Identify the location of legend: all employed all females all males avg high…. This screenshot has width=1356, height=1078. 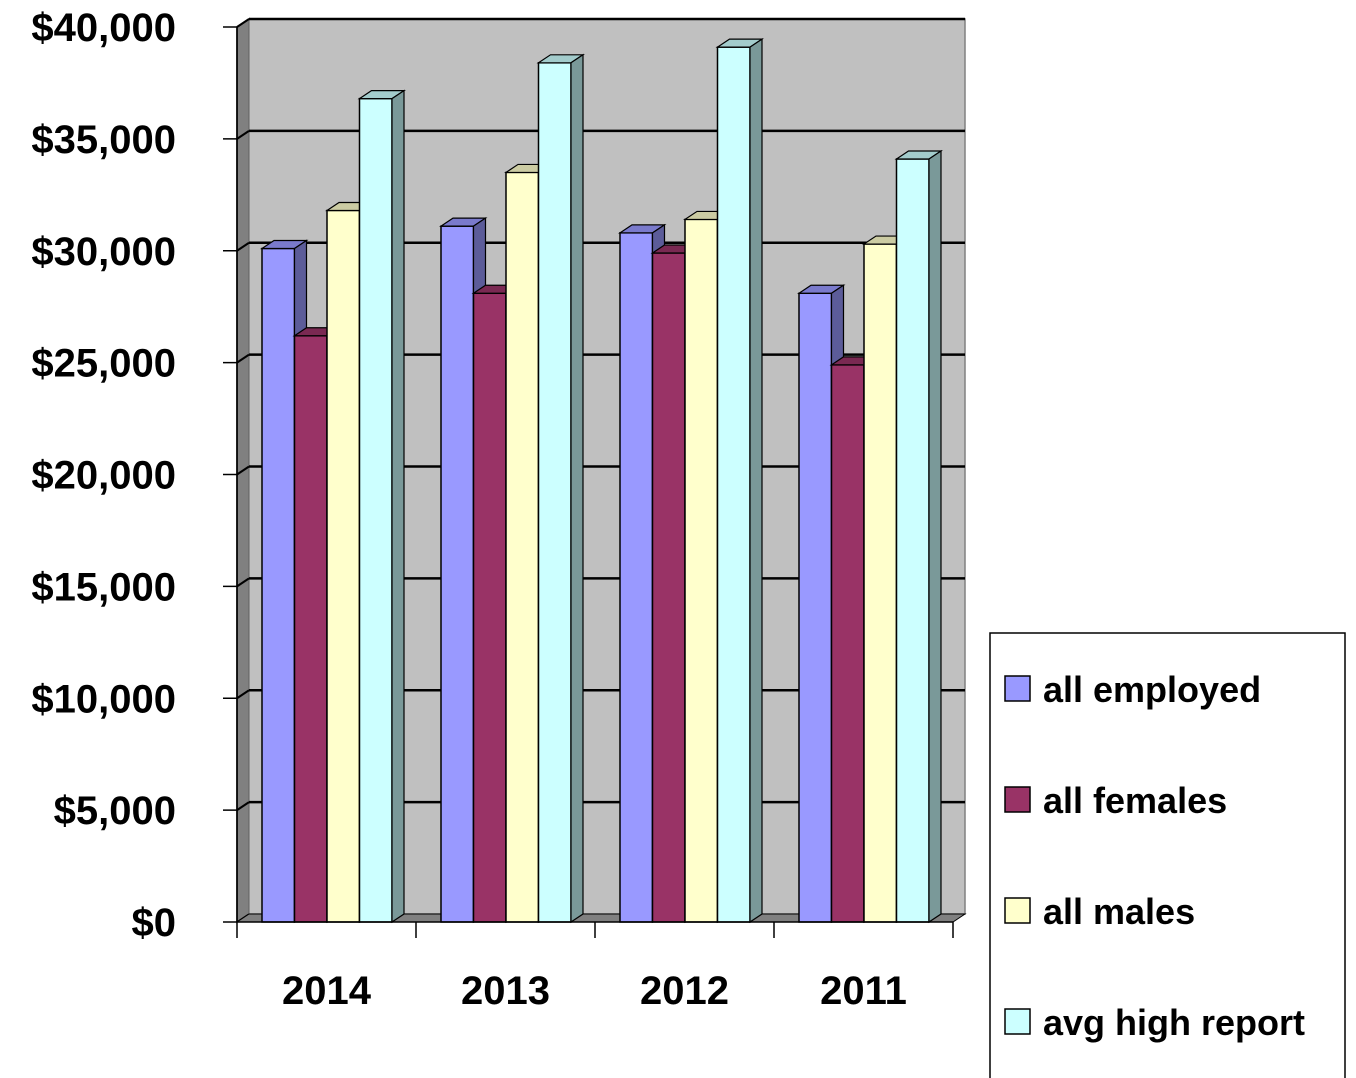
(1167, 855).